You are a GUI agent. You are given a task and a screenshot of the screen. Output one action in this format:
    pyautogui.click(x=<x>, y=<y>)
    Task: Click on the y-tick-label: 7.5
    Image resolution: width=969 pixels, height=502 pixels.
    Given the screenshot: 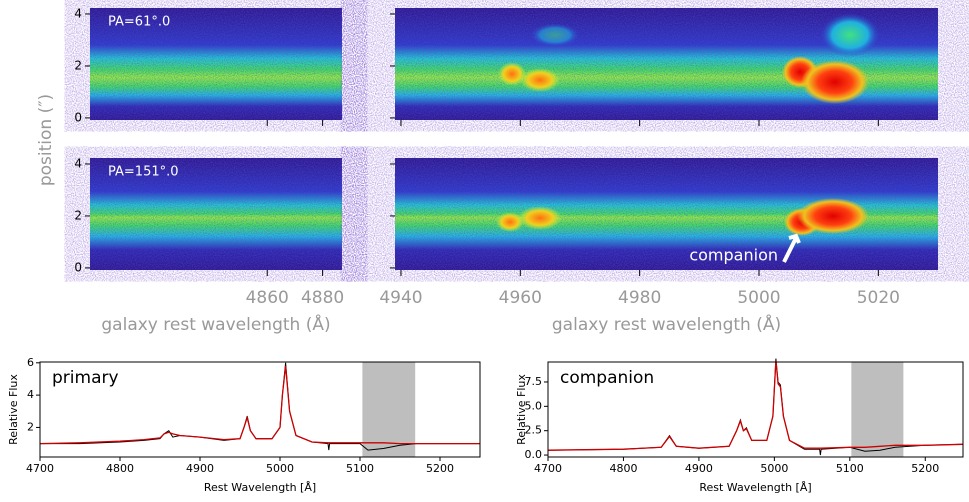 What is the action you would take?
    pyautogui.click(x=534, y=381)
    